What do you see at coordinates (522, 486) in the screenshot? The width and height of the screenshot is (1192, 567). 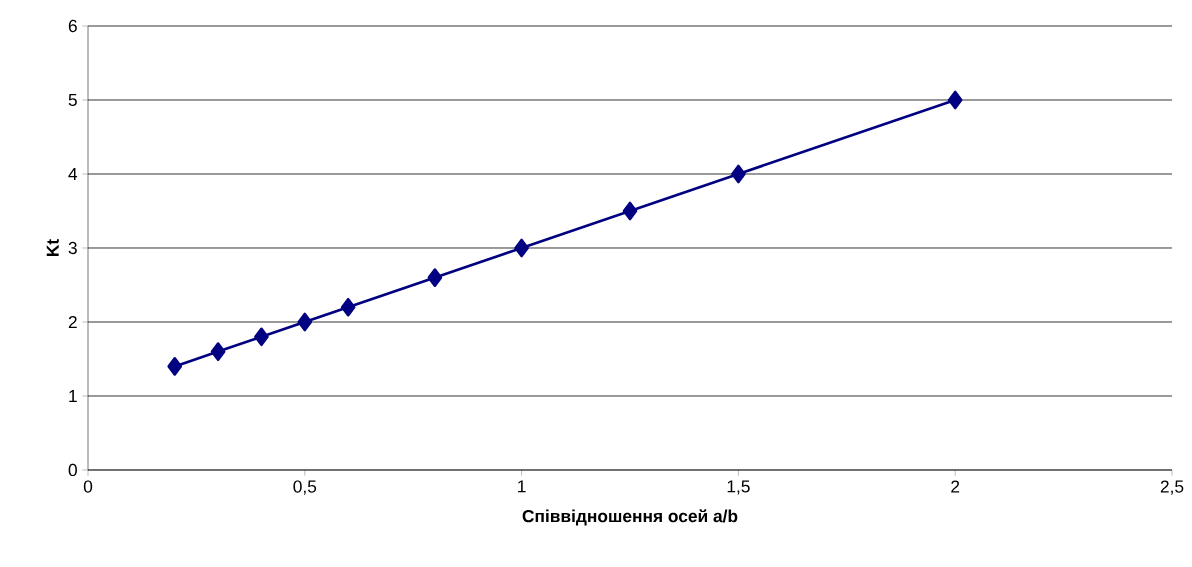 I see `x-tick-label: 1` at bounding box center [522, 486].